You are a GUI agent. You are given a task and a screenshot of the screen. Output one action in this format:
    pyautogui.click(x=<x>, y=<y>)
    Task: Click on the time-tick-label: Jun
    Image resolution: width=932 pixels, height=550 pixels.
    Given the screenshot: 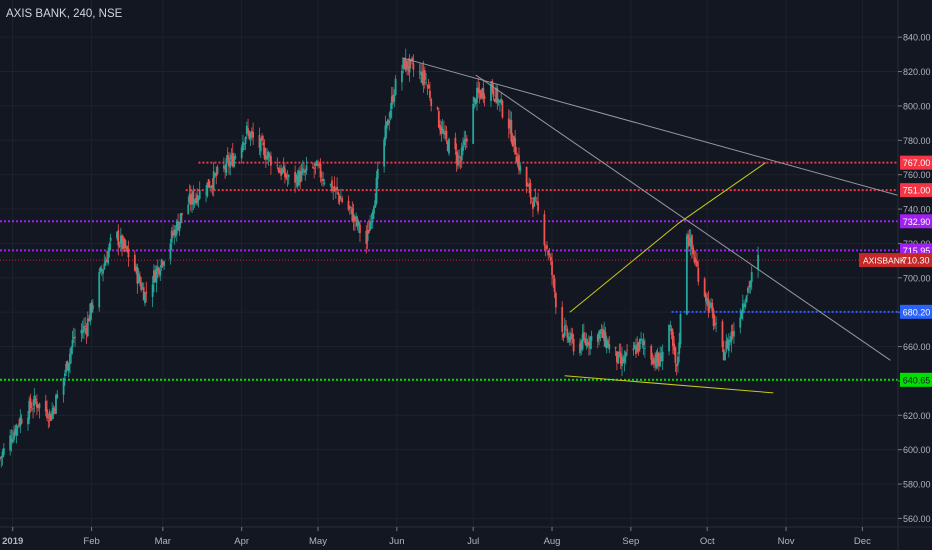 What is the action you would take?
    pyautogui.click(x=396, y=541)
    